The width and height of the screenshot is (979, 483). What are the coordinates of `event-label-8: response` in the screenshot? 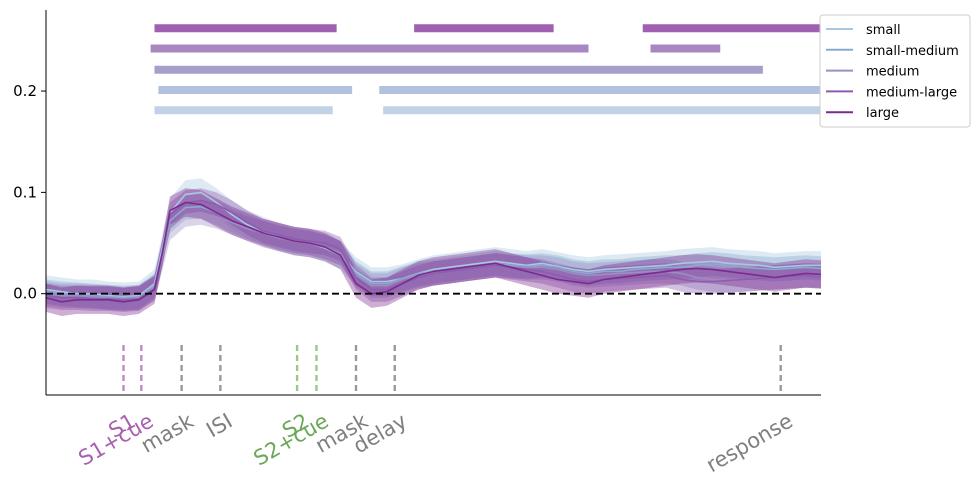 It's located at (749, 443).